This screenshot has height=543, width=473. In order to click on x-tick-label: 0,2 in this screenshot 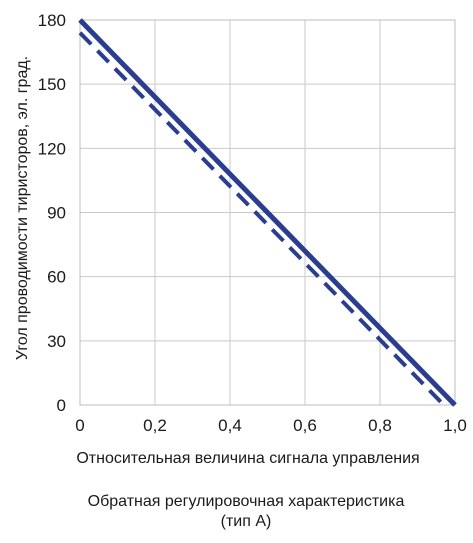, I will do `click(155, 425)`.